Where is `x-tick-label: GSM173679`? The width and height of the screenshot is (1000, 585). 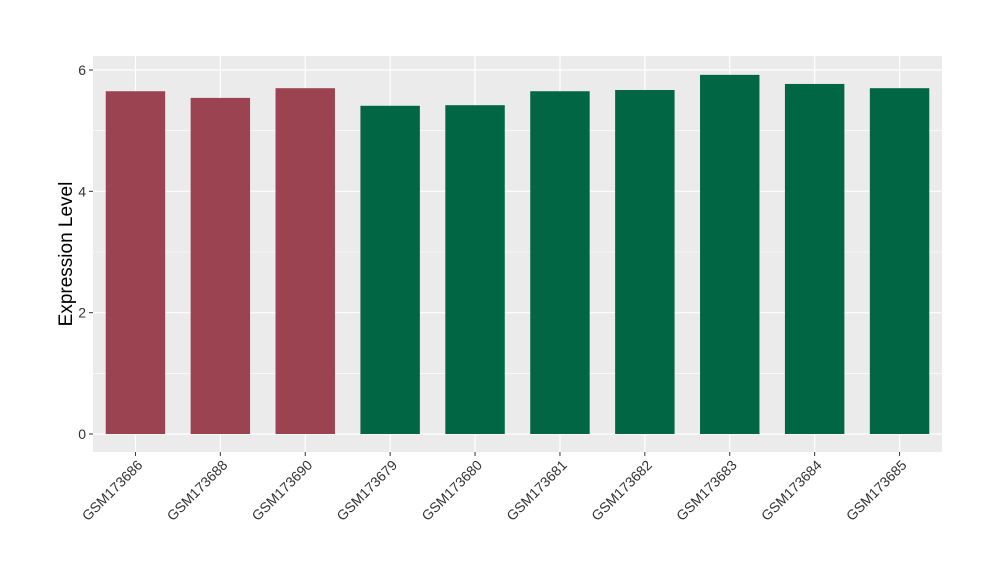
x-tick-label: GSM173679 is located at coordinates (366, 490).